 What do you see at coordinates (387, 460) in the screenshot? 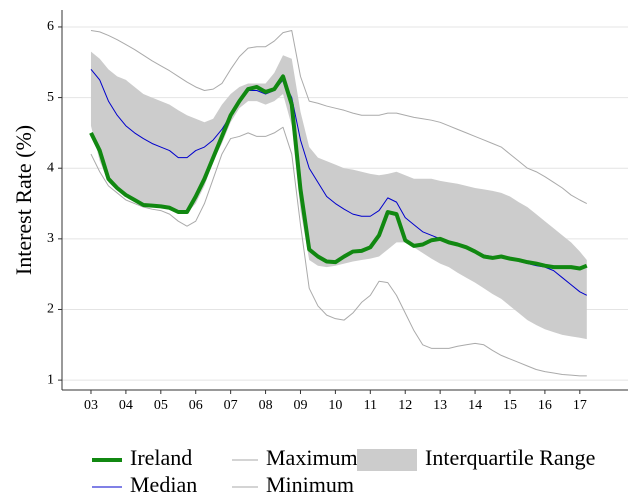
I see `legend-swatch` at bounding box center [387, 460].